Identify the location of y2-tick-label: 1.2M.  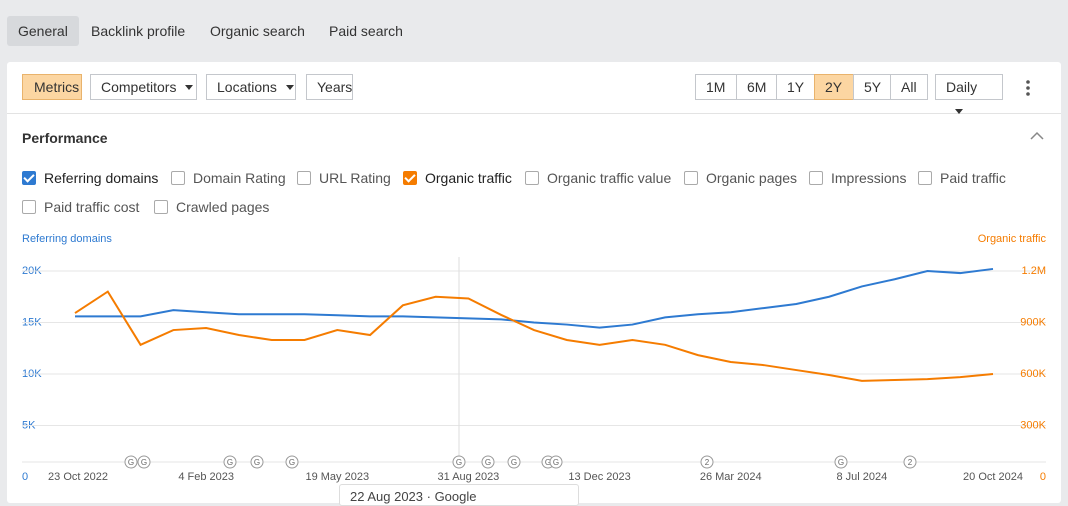
(1034, 271).